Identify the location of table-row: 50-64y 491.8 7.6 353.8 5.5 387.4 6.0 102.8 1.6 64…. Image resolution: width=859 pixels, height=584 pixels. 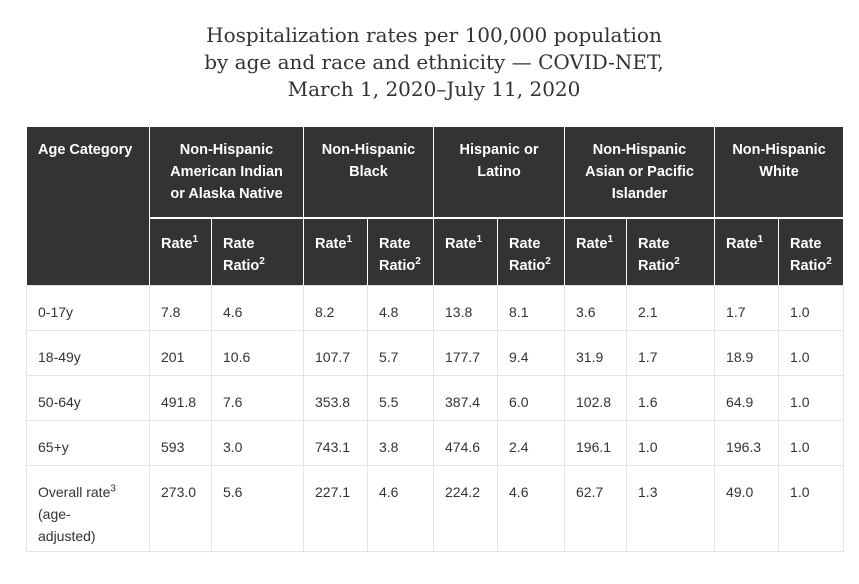
(435, 397).